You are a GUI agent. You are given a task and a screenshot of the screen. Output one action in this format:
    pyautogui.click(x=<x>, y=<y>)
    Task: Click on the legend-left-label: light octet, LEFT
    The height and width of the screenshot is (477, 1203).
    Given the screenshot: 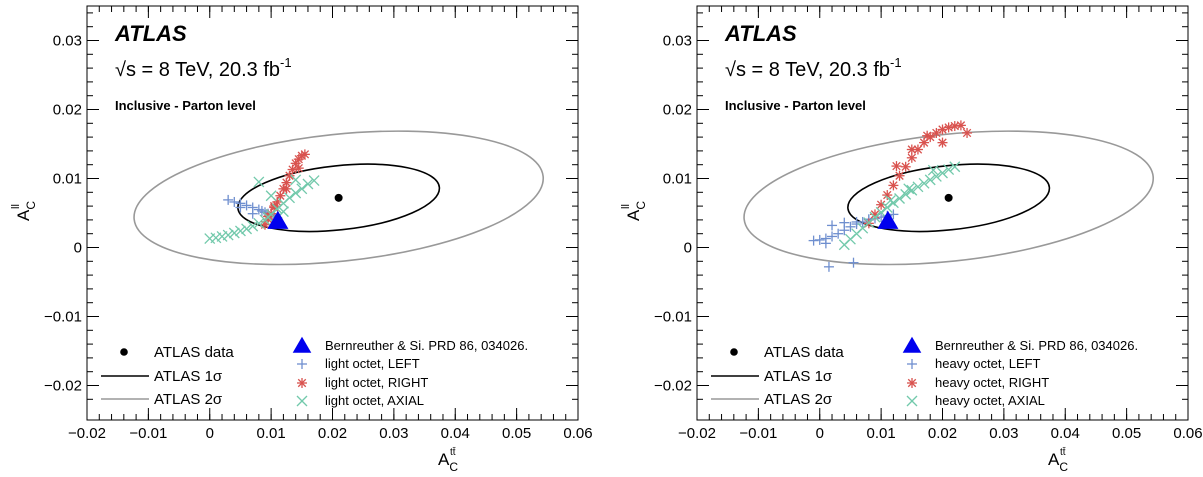 What is the action you would take?
    pyautogui.click(x=372, y=363)
    